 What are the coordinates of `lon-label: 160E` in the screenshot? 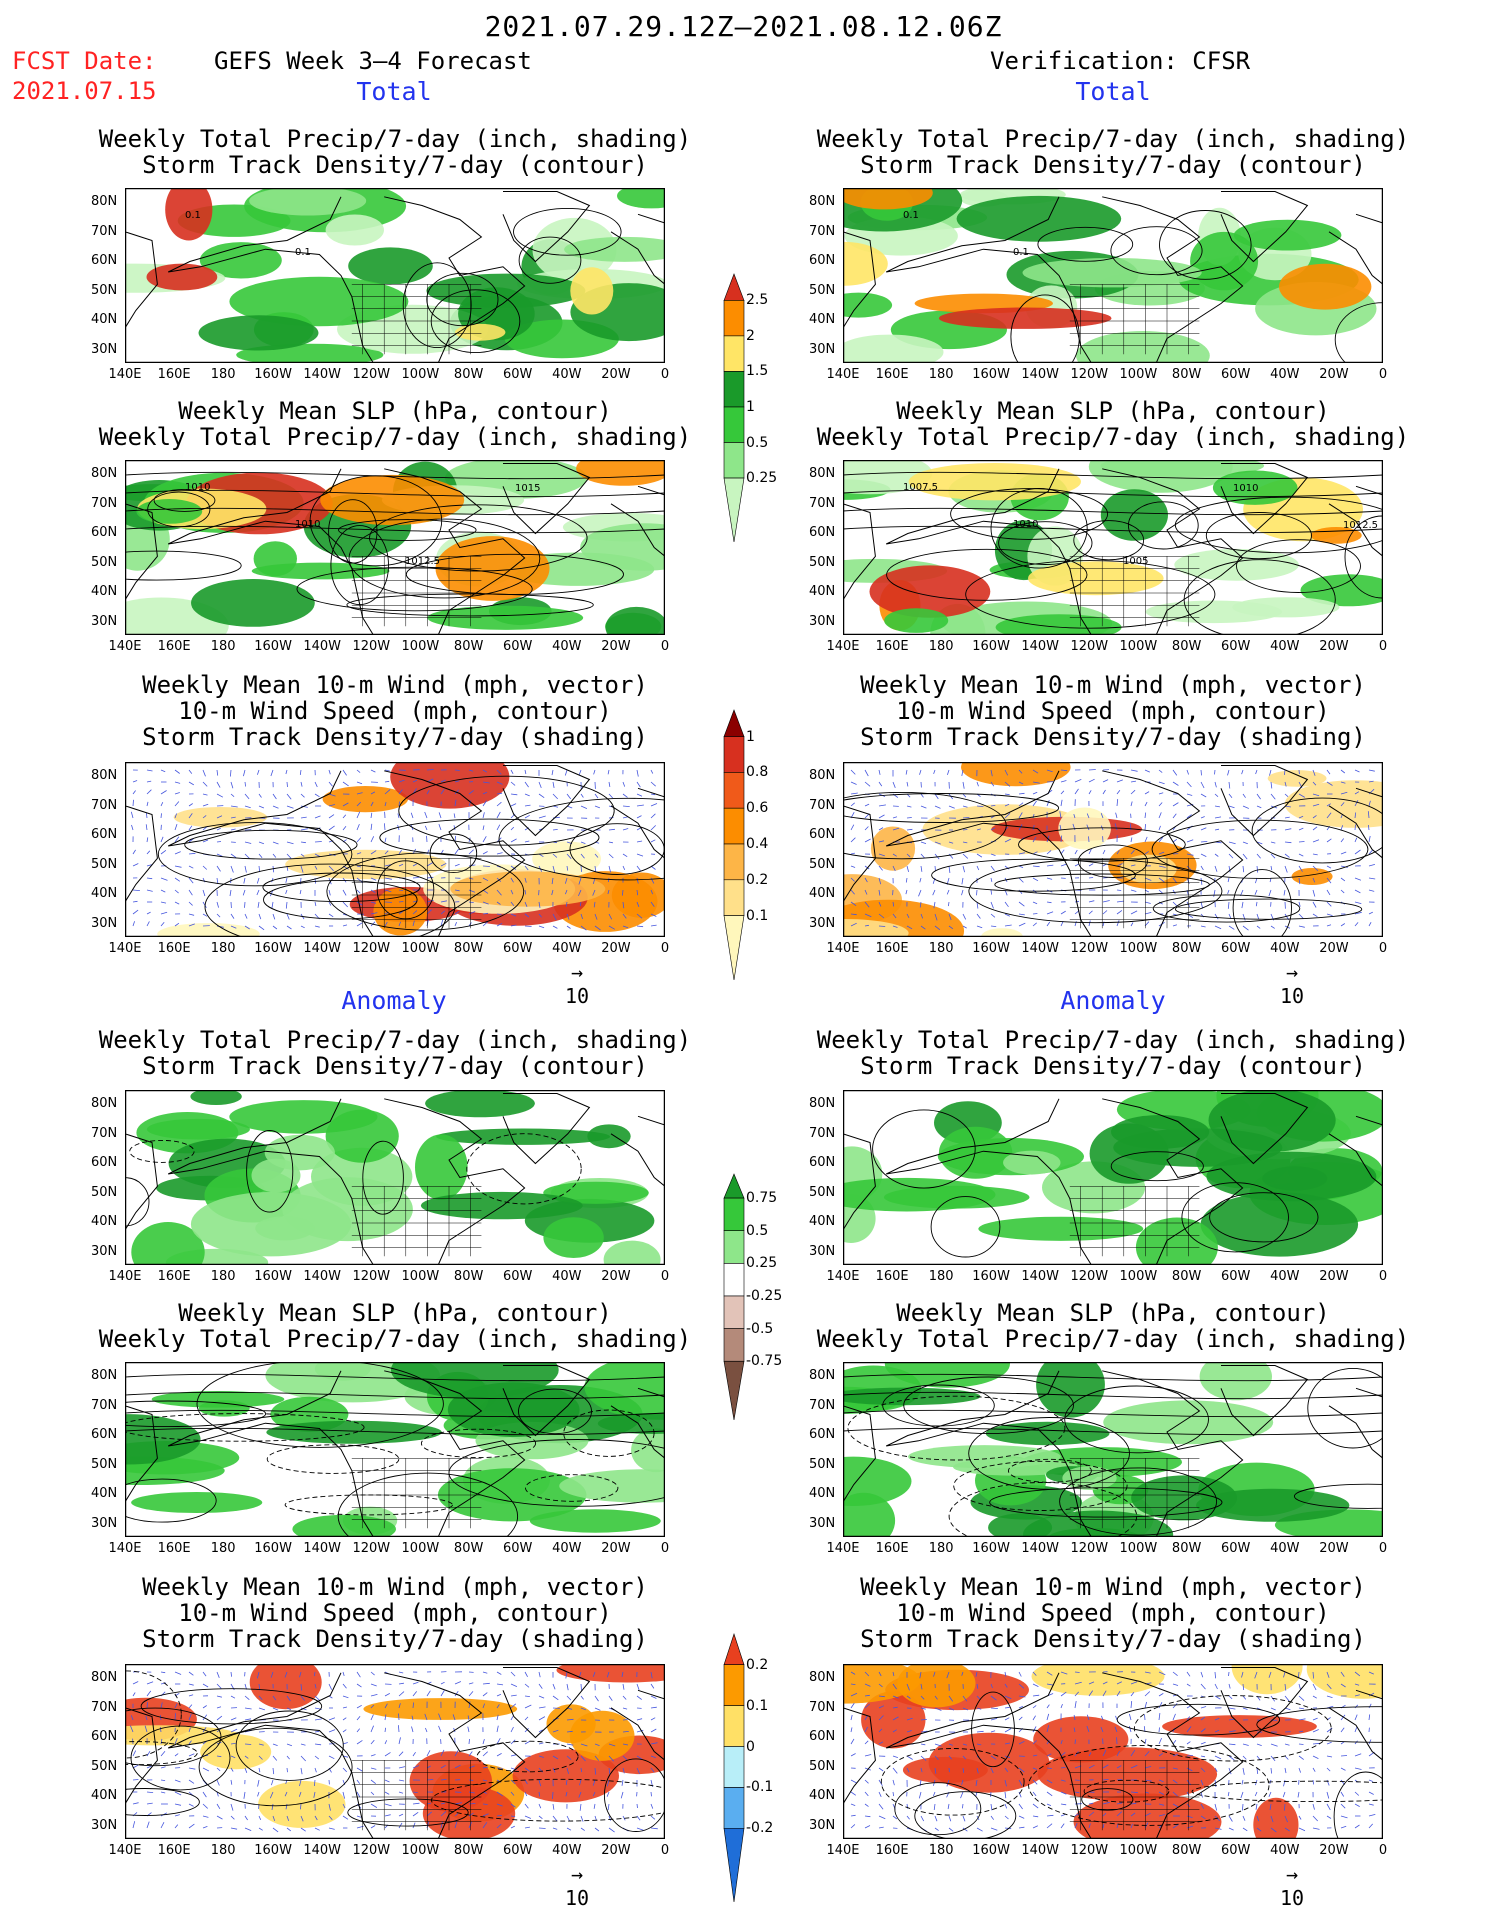 It's located at (174, 646).